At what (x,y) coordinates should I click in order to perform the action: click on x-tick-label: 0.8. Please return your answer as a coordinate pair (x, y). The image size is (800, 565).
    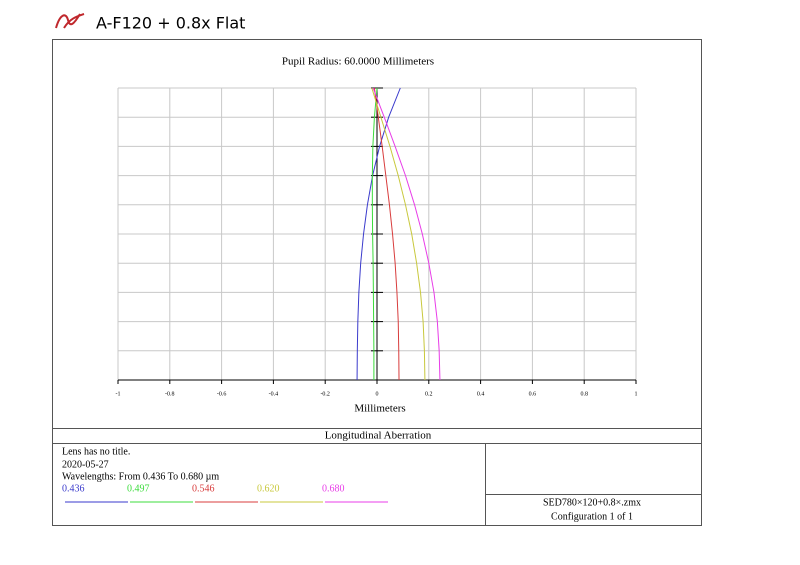
    Looking at the image, I should click on (584, 394).